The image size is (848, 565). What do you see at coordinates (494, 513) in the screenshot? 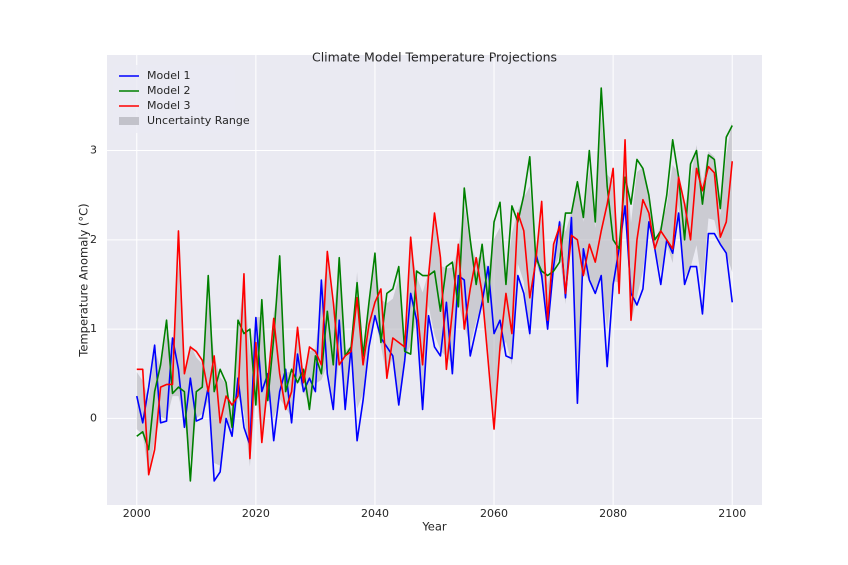
I see `x-tick-label: 2060` at bounding box center [494, 513].